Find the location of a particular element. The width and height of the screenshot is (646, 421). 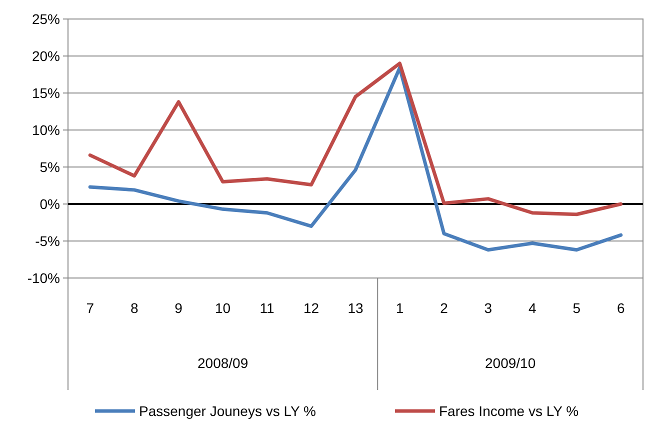

y-tick-label: 0% is located at coordinates (50, 204).